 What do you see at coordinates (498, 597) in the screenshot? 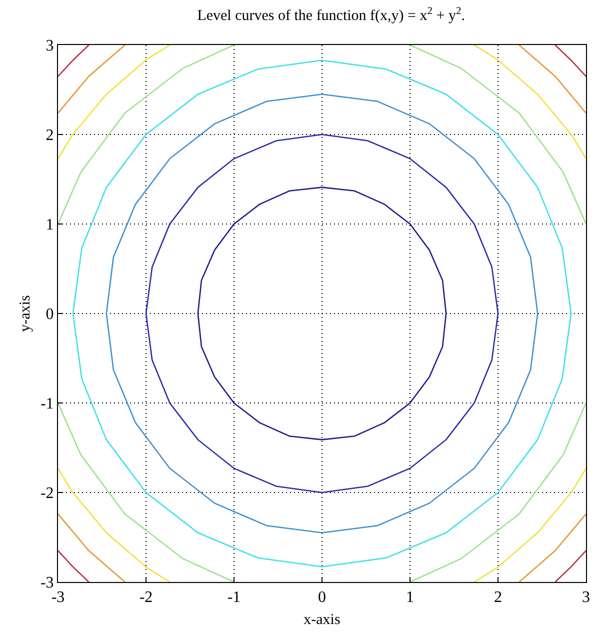
I see `x-tick-label: 2` at bounding box center [498, 597].